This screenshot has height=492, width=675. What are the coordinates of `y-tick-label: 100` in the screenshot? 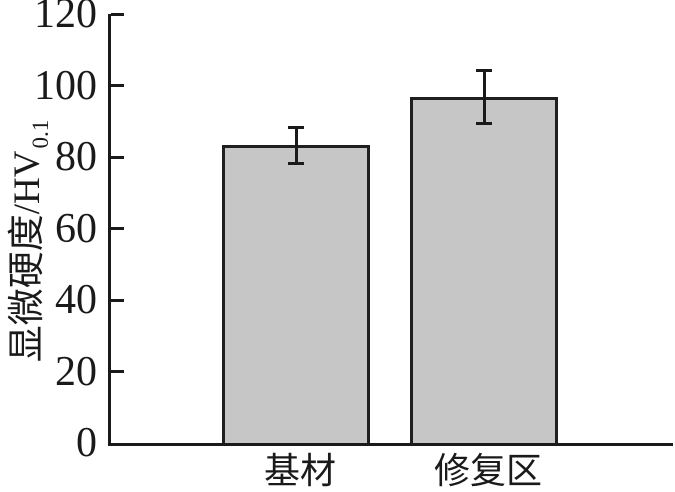 It's located at (65, 85).